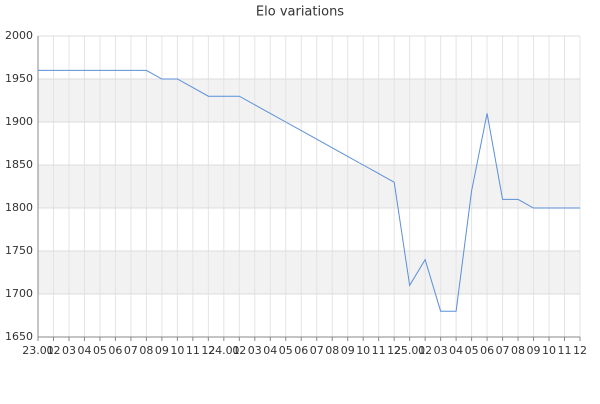 The image size is (600, 404). Describe the element at coordinates (19, 207) in the screenshot. I see `y-tick-label: 1800` at that location.